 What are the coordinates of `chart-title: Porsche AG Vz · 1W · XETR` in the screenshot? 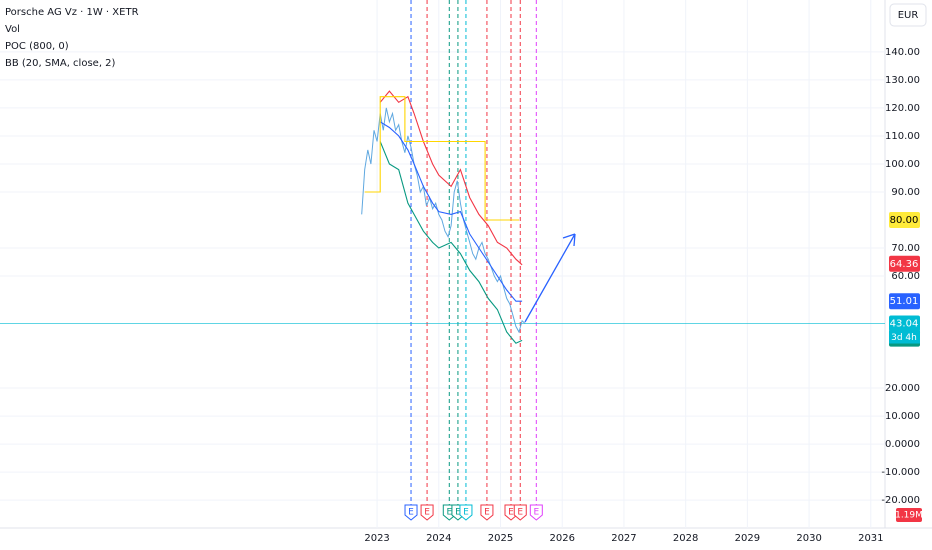 It's located at (72, 12).